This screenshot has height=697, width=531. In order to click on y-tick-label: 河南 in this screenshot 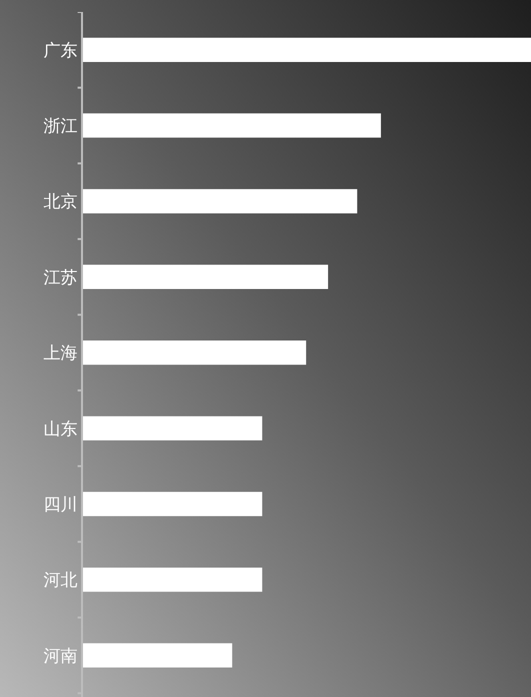, I will do `click(61, 656)`.